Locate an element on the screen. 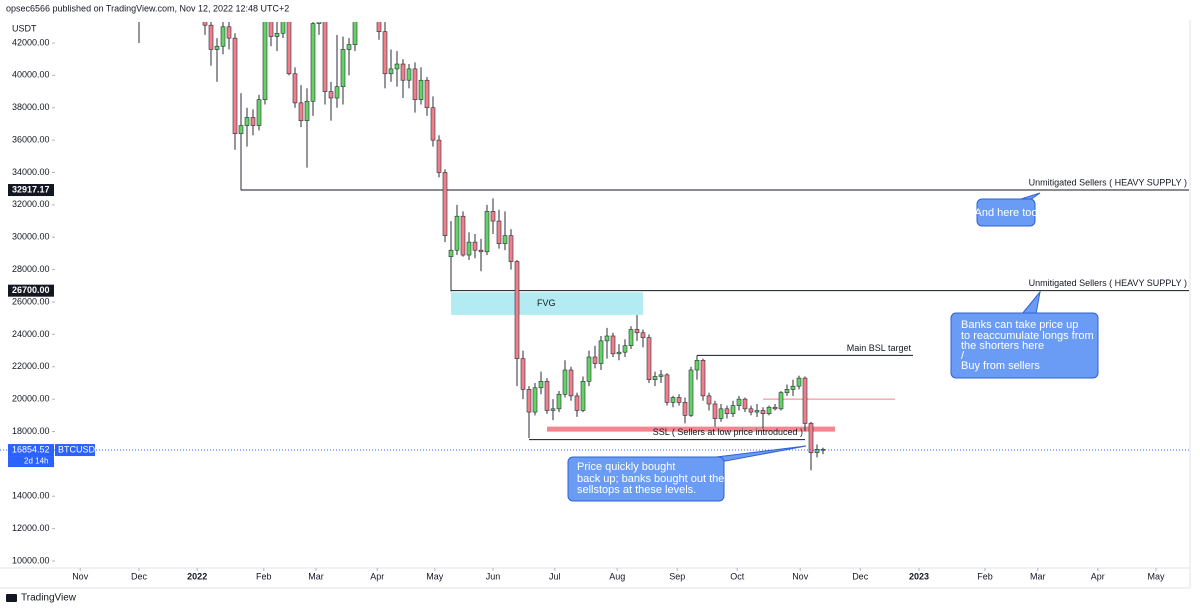 The image size is (1200, 609). x-tick-label: Feb is located at coordinates (985, 576).